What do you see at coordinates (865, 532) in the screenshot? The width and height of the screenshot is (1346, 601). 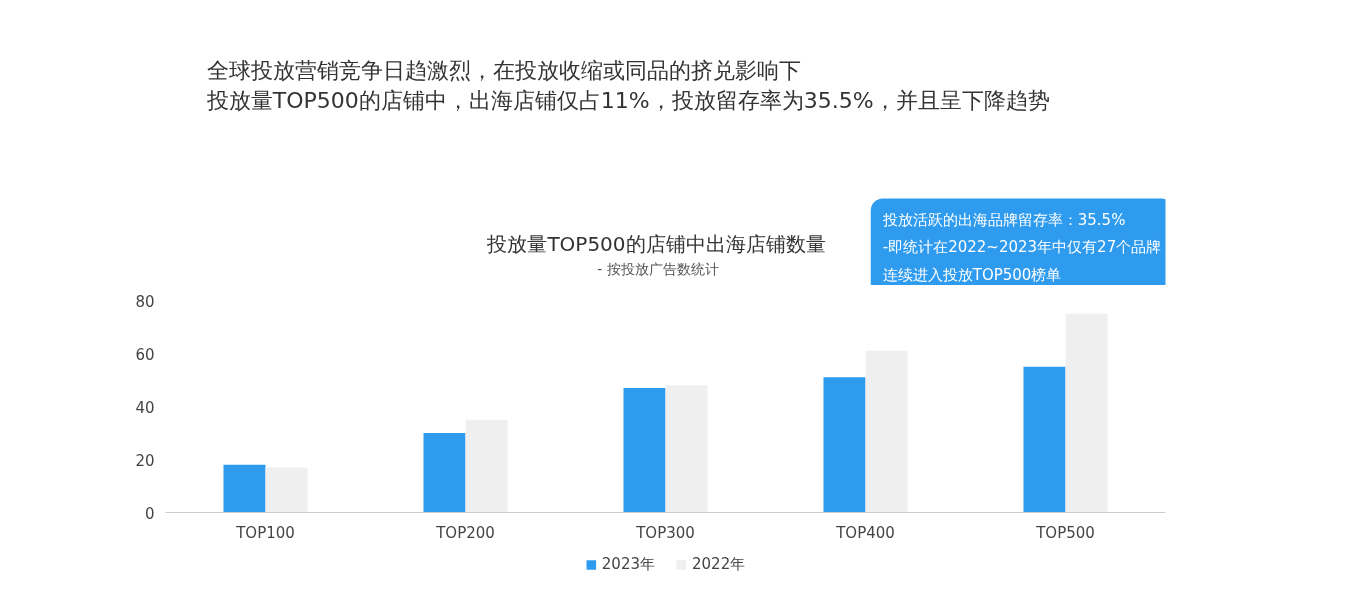 I see `x-tick-label: TOP400` at bounding box center [865, 532].